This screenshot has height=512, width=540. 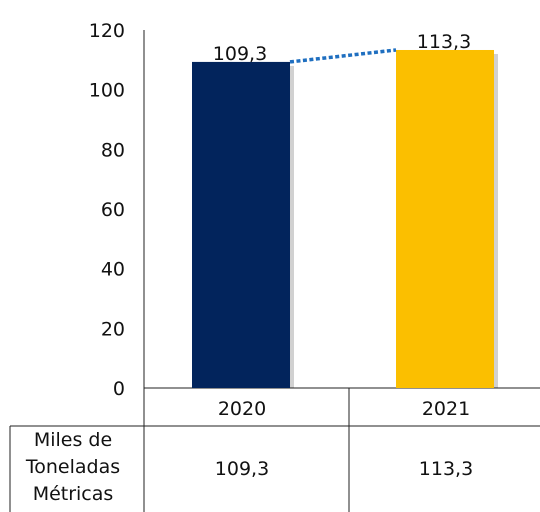 What do you see at coordinates (444, 42) in the screenshot?
I see `data-label-2021: 113,3` at bounding box center [444, 42].